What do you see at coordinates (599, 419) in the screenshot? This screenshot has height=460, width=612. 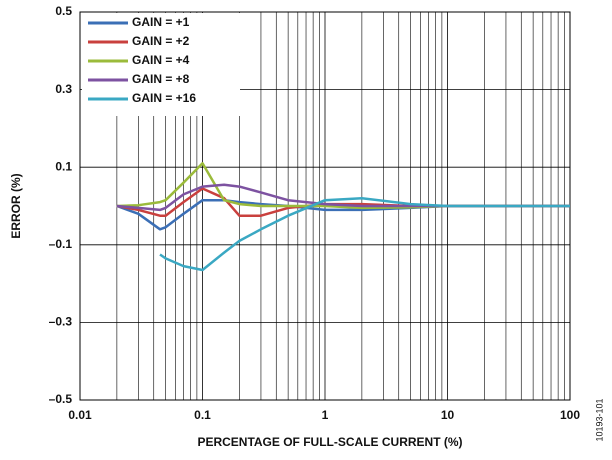 I see `figure-id: 10193-101` at bounding box center [599, 419].